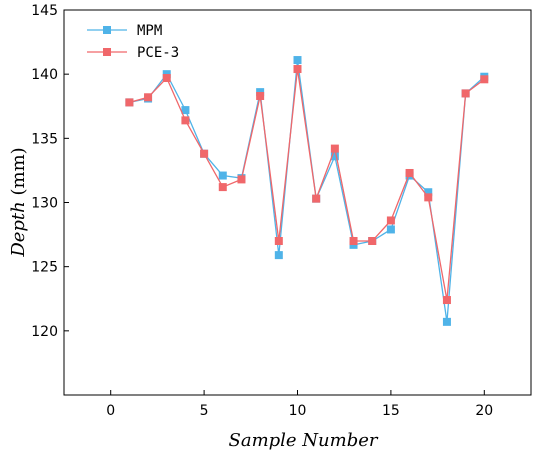 Image resolution: width=550 pixels, height=456 pixels. What do you see at coordinates (391, 411) in the screenshot?
I see `x-tick-label: 15` at bounding box center [391, 411].